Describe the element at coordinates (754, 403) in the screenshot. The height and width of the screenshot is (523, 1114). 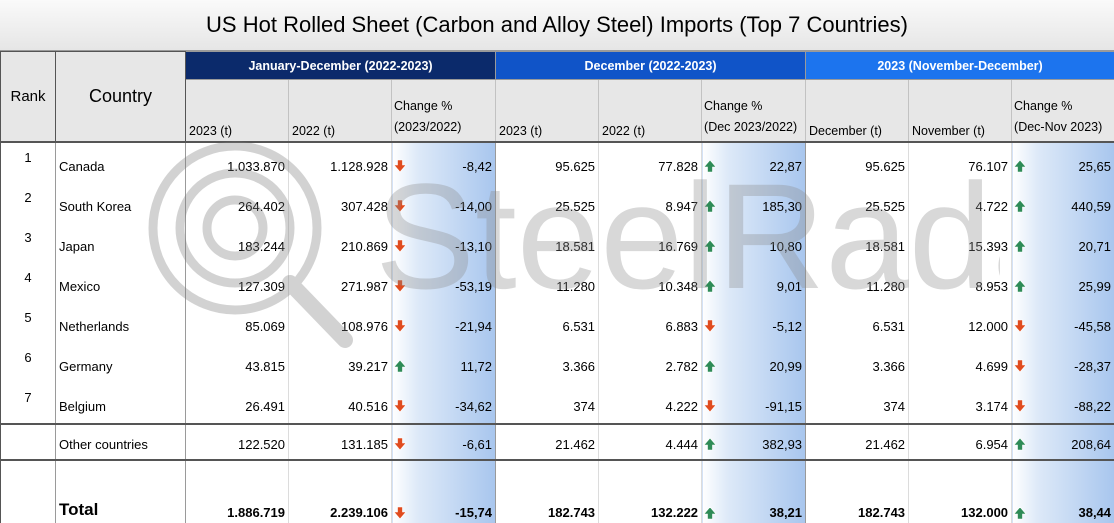
I see `change-cell: -91,15` at that location.